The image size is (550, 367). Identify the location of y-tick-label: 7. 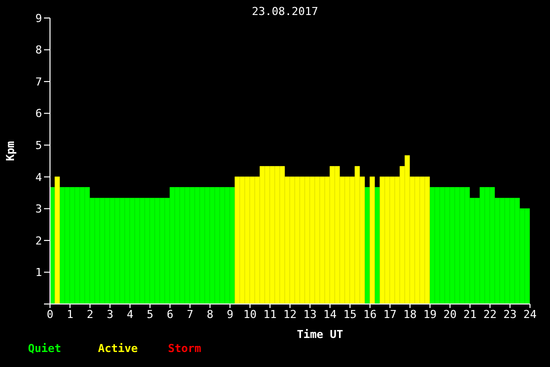
(38, 81).